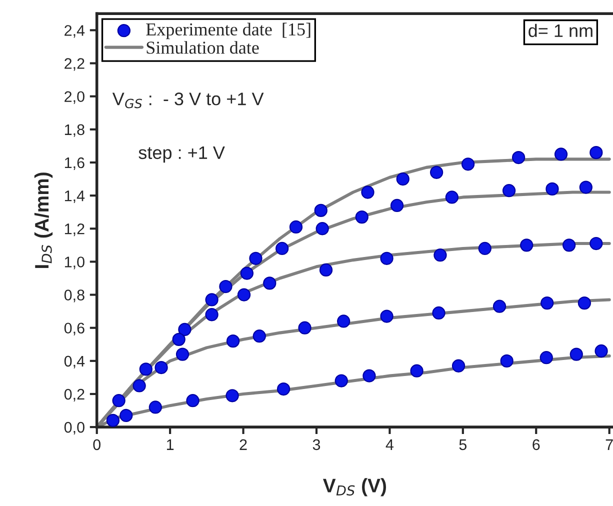 The image size is (613, 506). Describe the element at coordinates (316, 444) in the screenshot. I see `x-tick-label: 3` at that location.